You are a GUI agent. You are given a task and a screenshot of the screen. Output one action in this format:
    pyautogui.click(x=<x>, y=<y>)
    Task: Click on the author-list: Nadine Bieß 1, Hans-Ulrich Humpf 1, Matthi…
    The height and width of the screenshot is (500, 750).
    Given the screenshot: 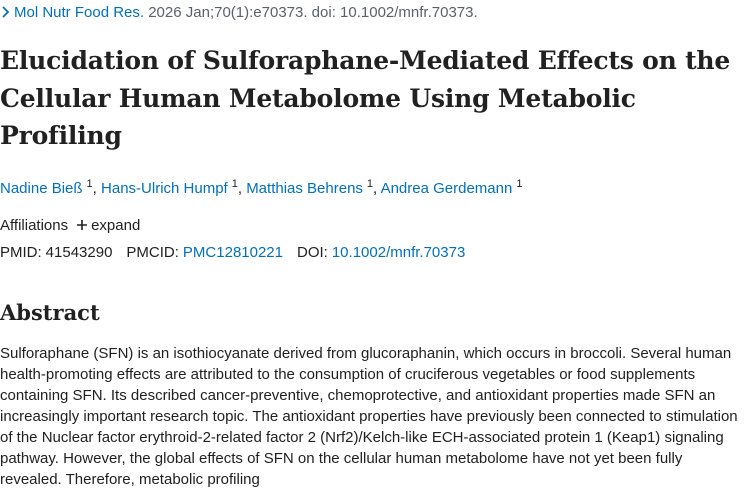 What is the action you would take?
    pyautogui.click(x=261, y=187)
    